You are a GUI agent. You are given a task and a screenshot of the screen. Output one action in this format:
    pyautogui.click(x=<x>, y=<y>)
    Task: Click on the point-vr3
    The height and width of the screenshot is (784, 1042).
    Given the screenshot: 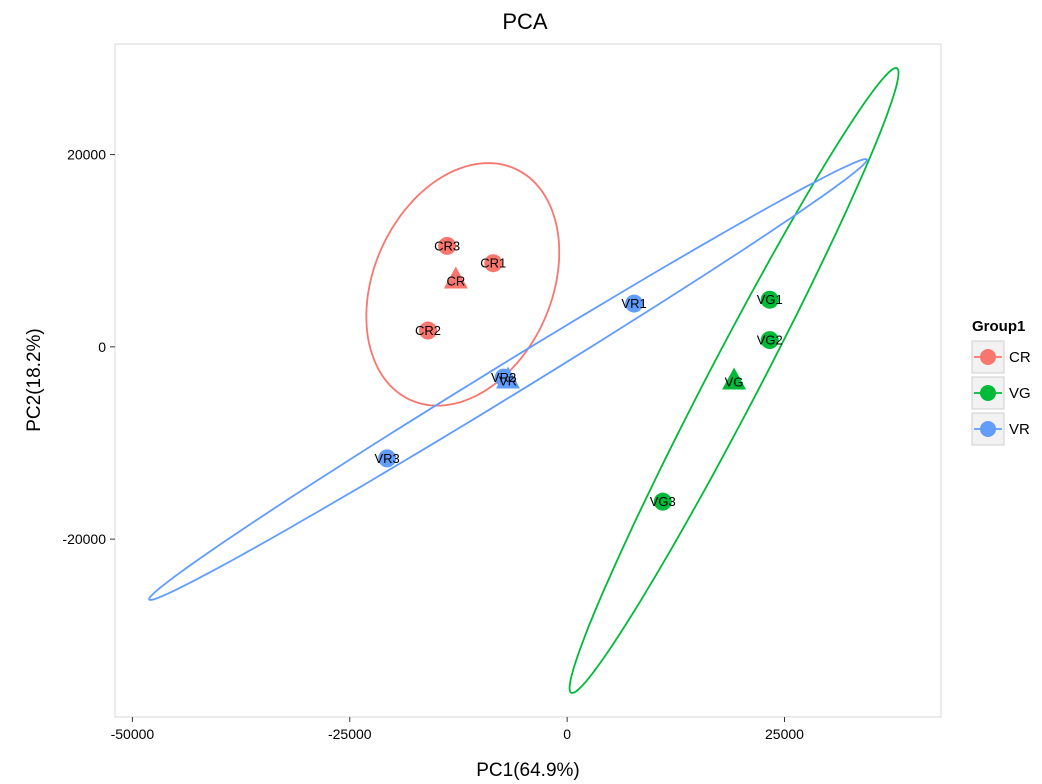 What is the action you would take?
    pyautogui.click(x=387, y=458)
    